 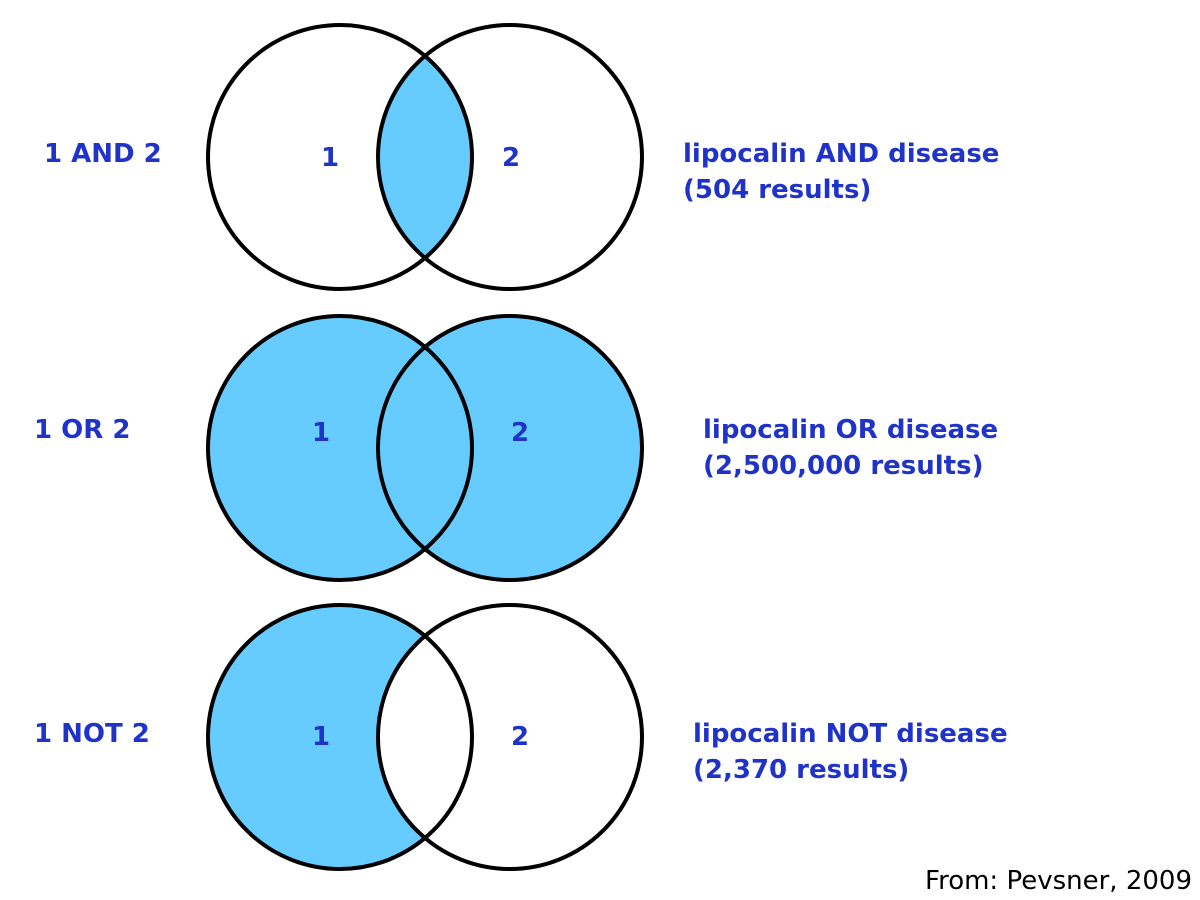 I want to click on venn-or-group: 1 2, so click(x=425, y=448).